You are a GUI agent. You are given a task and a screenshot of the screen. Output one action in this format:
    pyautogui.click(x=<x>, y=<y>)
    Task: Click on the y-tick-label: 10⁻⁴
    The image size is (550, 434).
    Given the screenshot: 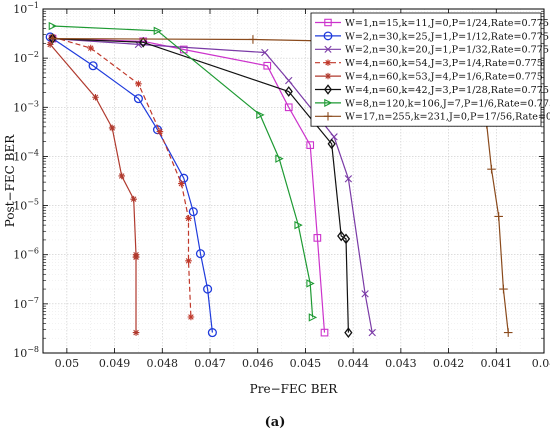 What is the action you would take?
    pyautogui.click(x=26, y=155)
    